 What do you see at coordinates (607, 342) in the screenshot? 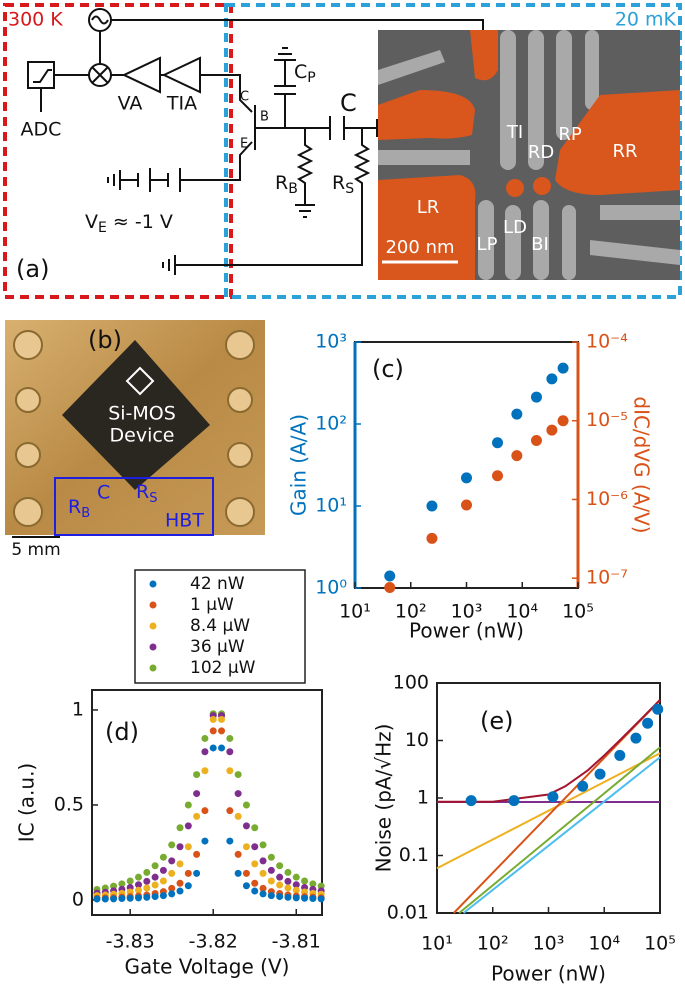
I see `y2-tick-label: 10⁻⁴` at bounding box center [607, 342].